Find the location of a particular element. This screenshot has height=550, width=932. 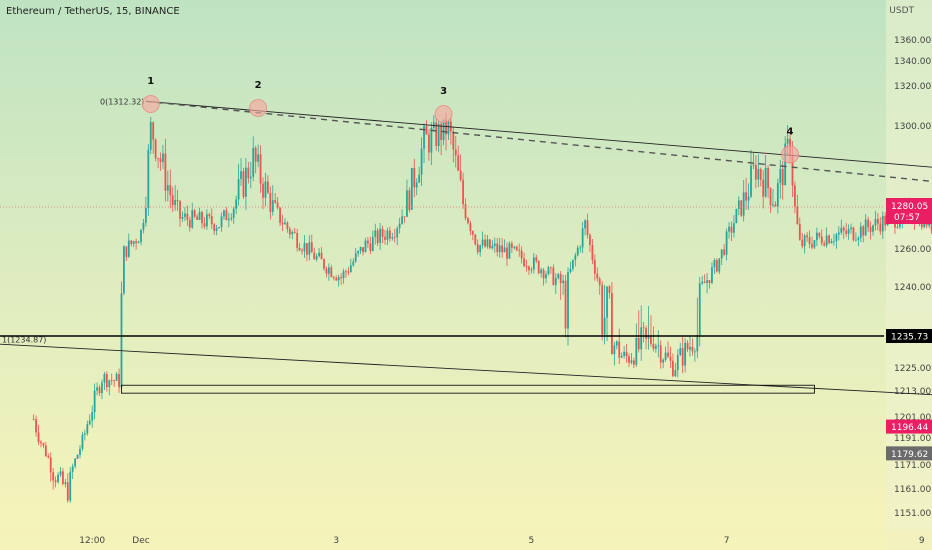

touch-number-label: 1 is located at coordinates (150, 81).